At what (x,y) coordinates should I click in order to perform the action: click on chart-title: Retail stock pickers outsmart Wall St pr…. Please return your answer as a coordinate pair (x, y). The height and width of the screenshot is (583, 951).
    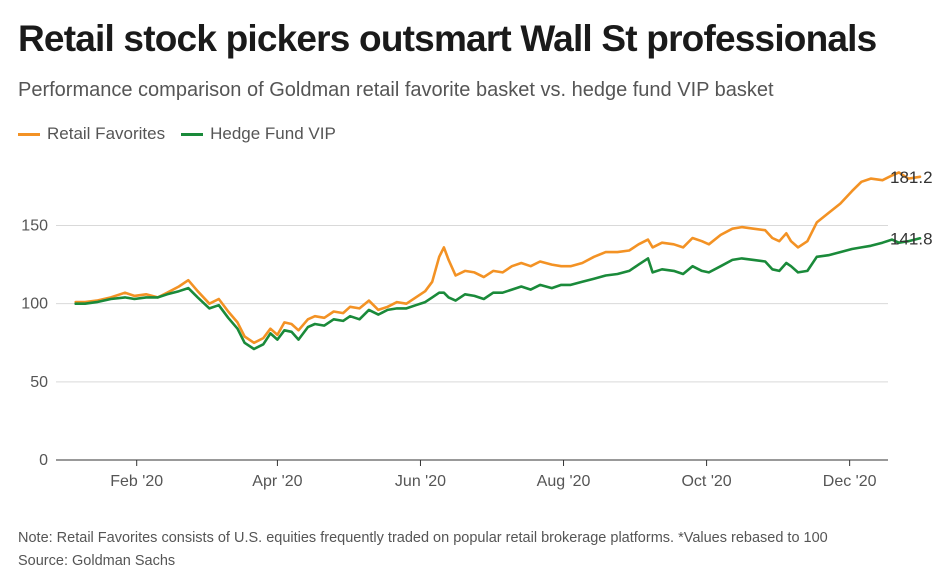
    Looking at the image, I should click on (447, 38).